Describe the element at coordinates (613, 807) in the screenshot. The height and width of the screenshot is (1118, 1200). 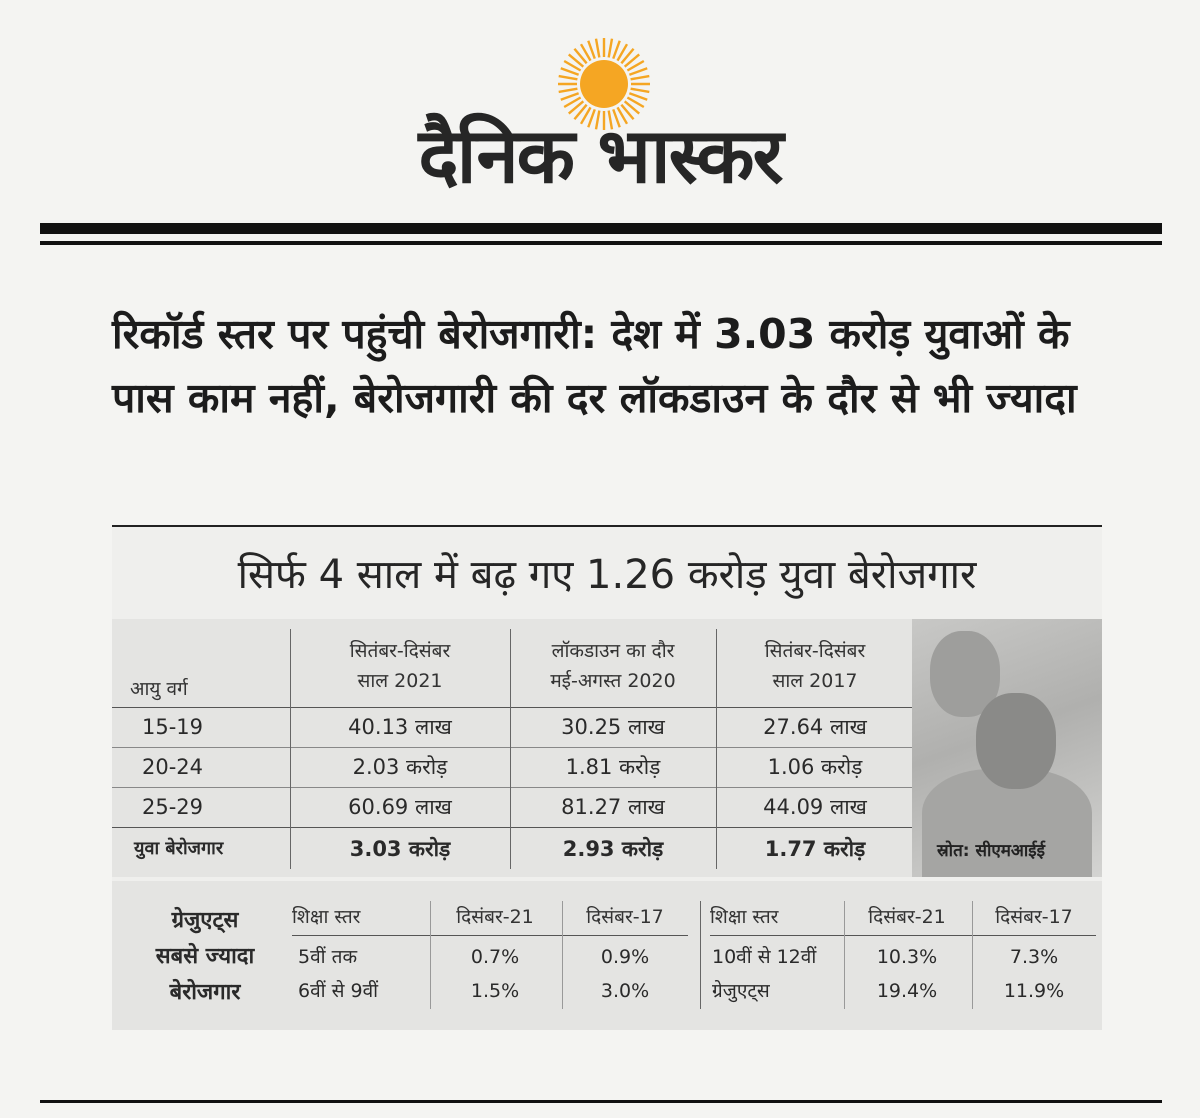
I see `table-cell: 81.27 लाख` at that location.